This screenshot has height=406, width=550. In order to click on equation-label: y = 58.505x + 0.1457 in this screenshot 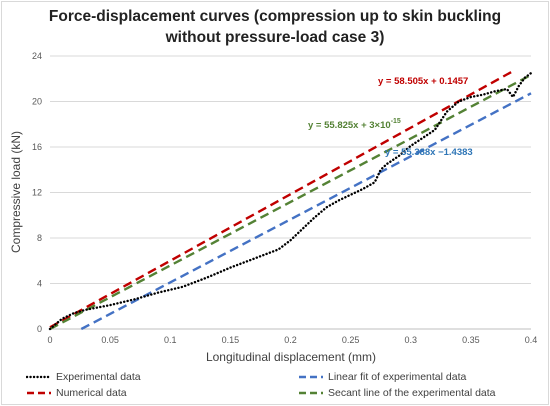, I will do `click(423, 81)`.